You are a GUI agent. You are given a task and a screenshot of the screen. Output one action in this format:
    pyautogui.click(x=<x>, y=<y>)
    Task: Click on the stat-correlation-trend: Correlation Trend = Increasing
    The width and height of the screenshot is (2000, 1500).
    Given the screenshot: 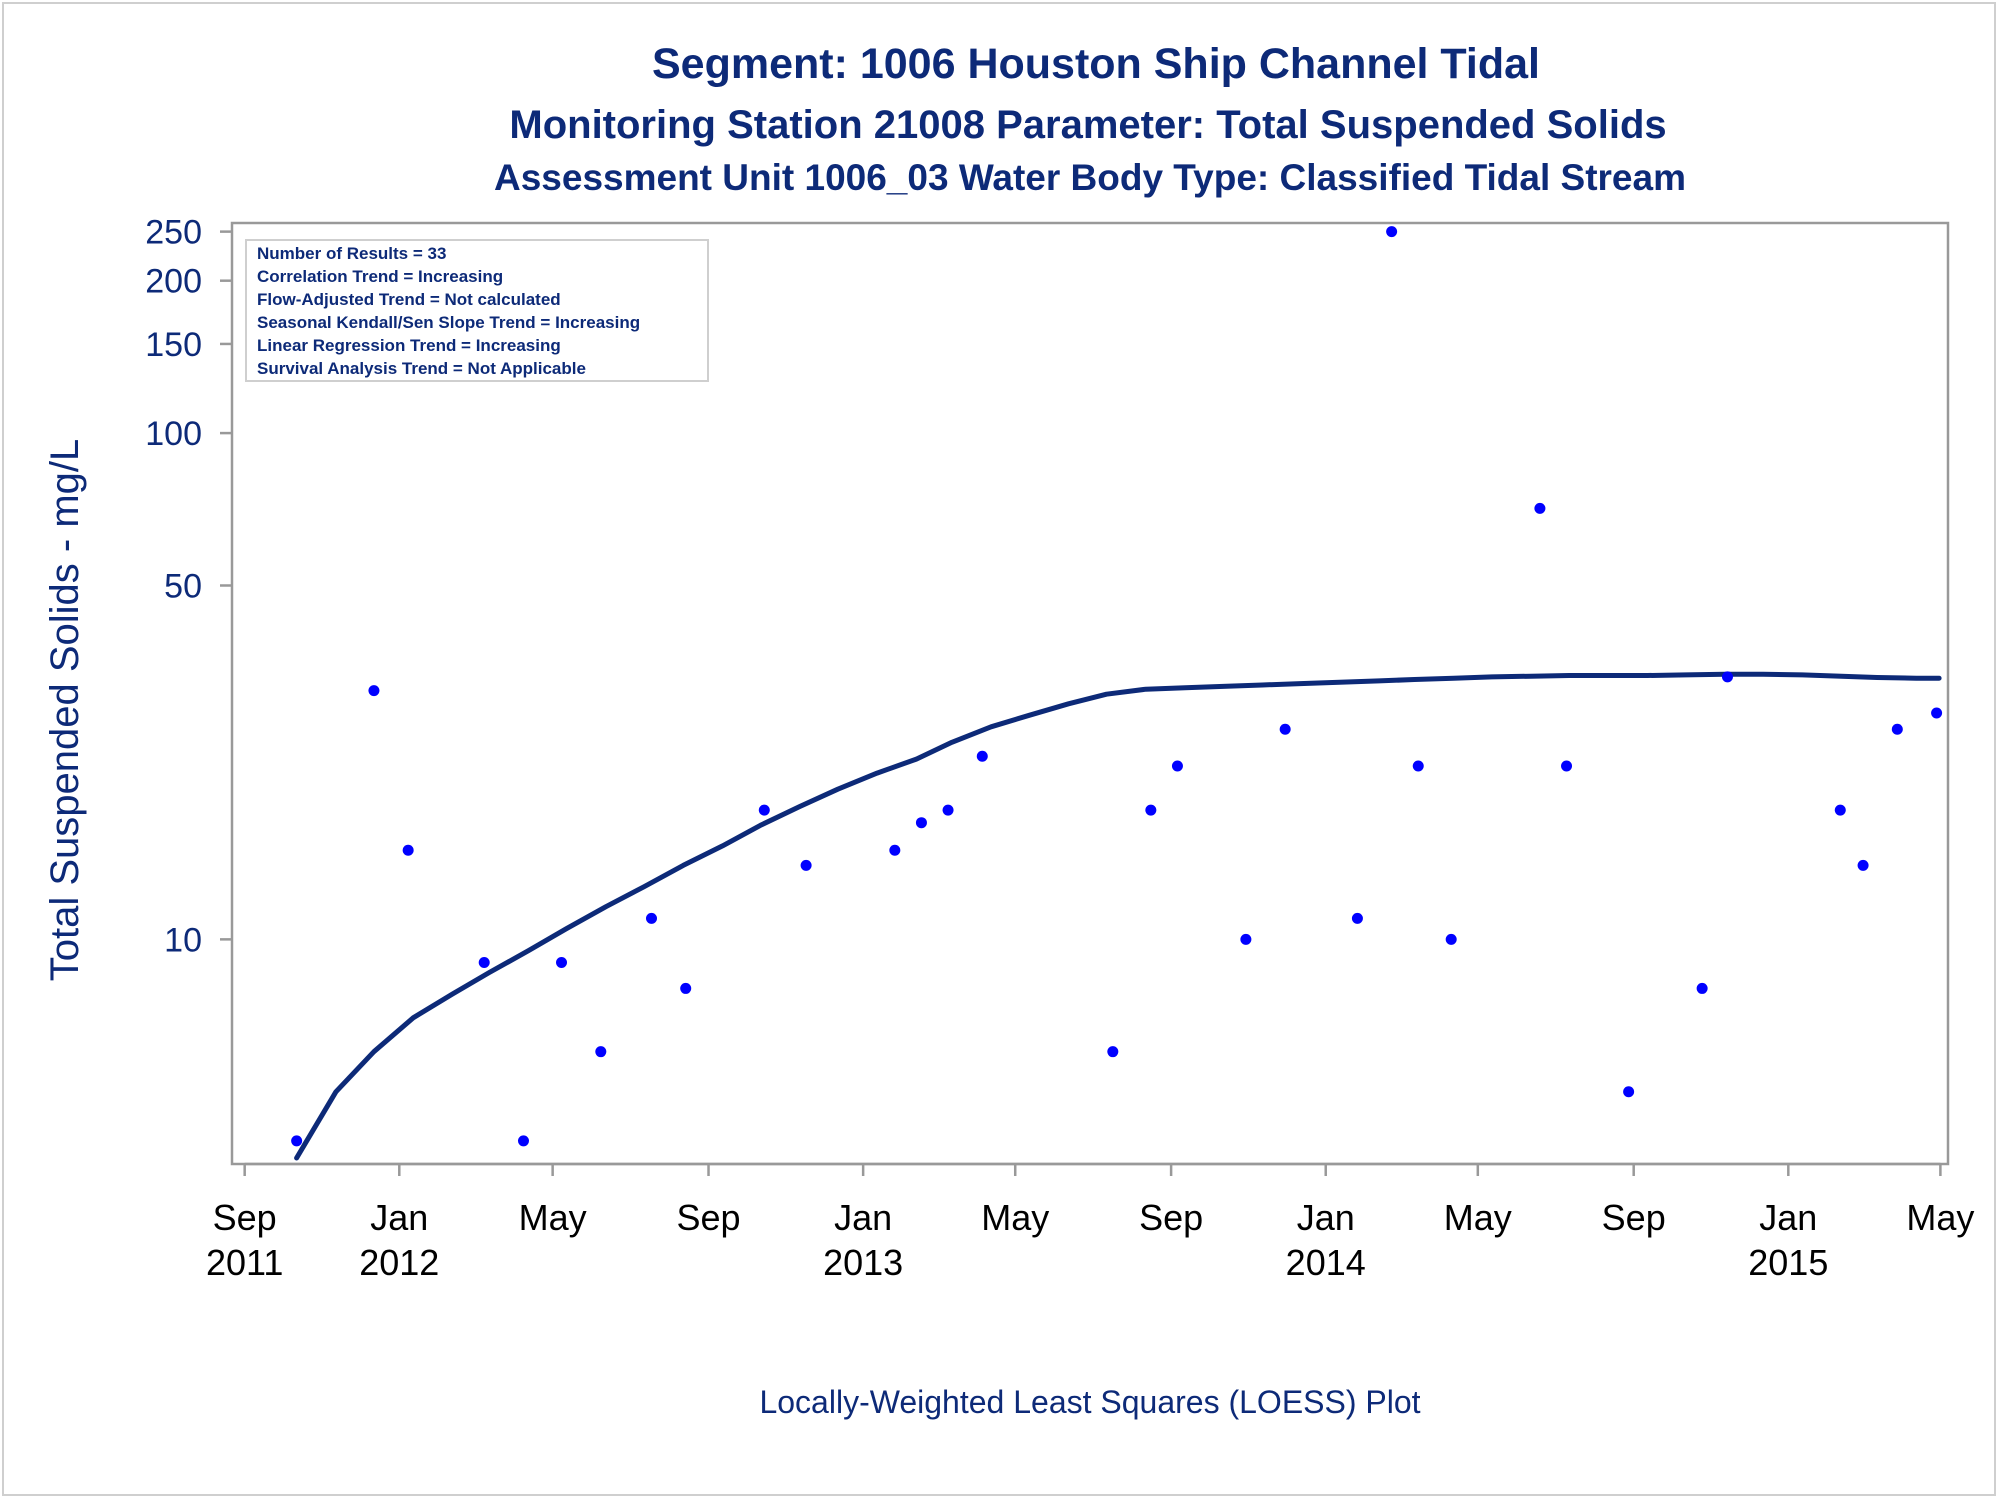 What is the action you would take?
    pyautogui.click(x=380, y=276)
    